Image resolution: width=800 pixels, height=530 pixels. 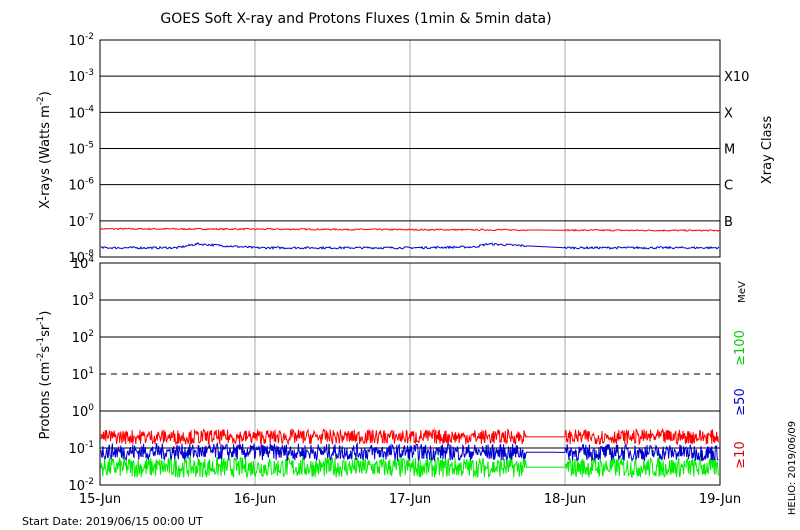 I want to click on proton-ge100-series, so click(x=409, y=467).